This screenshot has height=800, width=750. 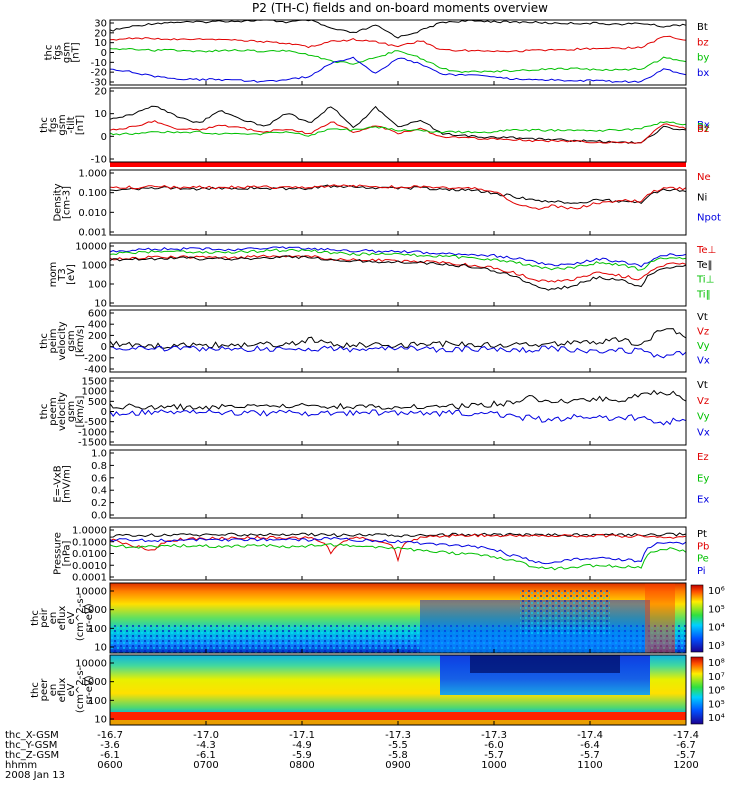 What do you see at coordinates (206, 745) in the screenshot?
I see `orbit-value: -4.3` at bounding box center [206, 745].